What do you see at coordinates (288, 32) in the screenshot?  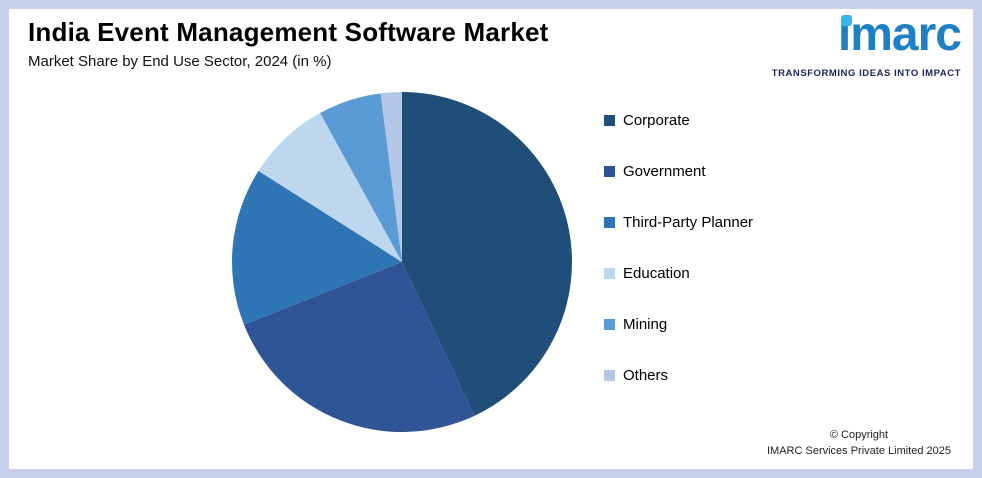 I see `page-title: India Event Management Software Market` at bounding box center [288, 32].